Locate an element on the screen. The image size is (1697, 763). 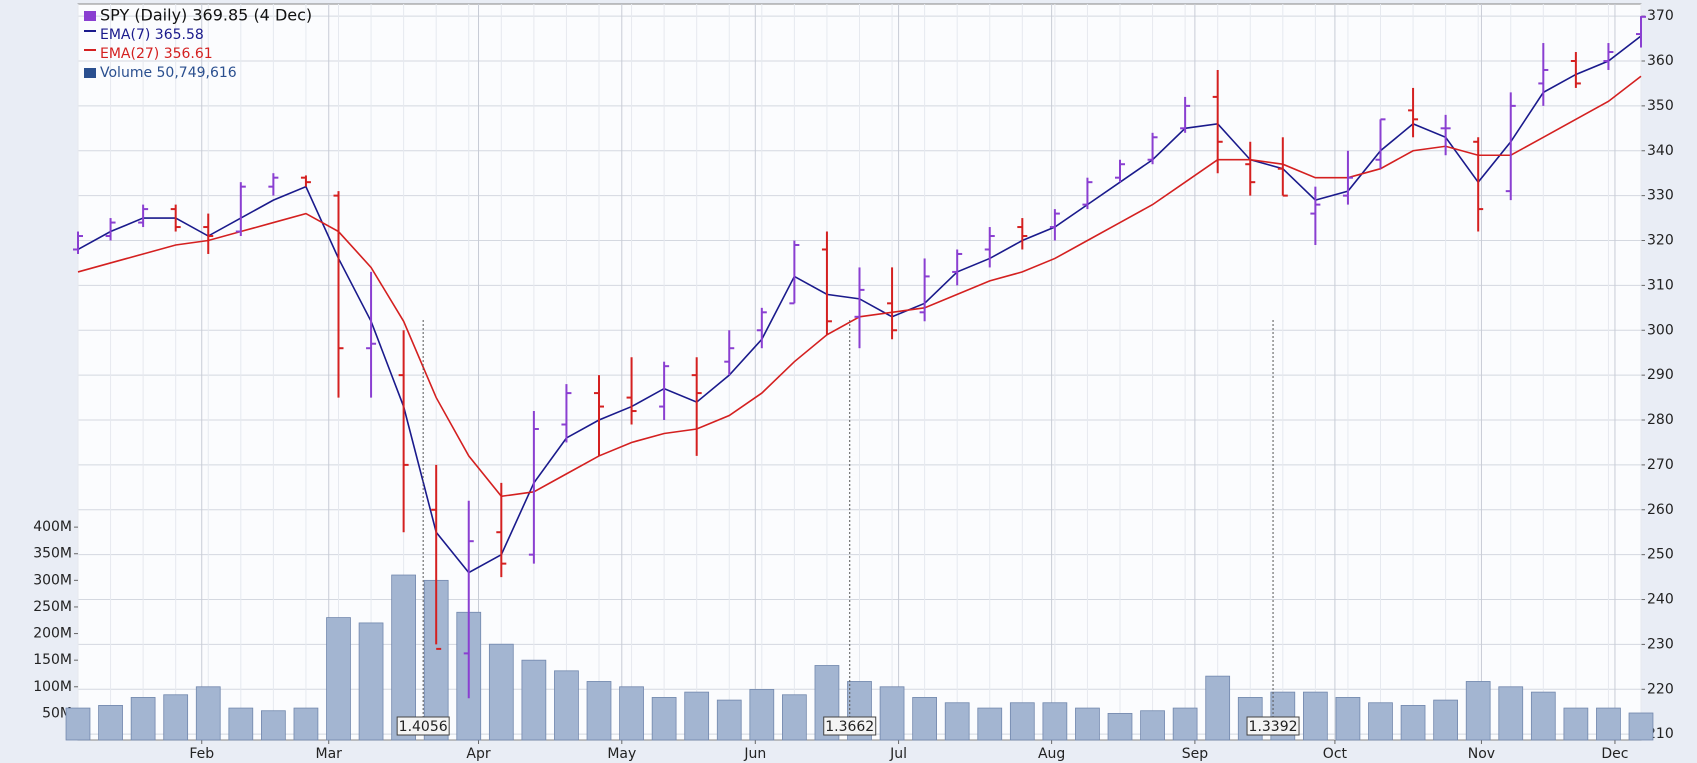
y-tick-label: 210 is located at coordinates (1660, 734).